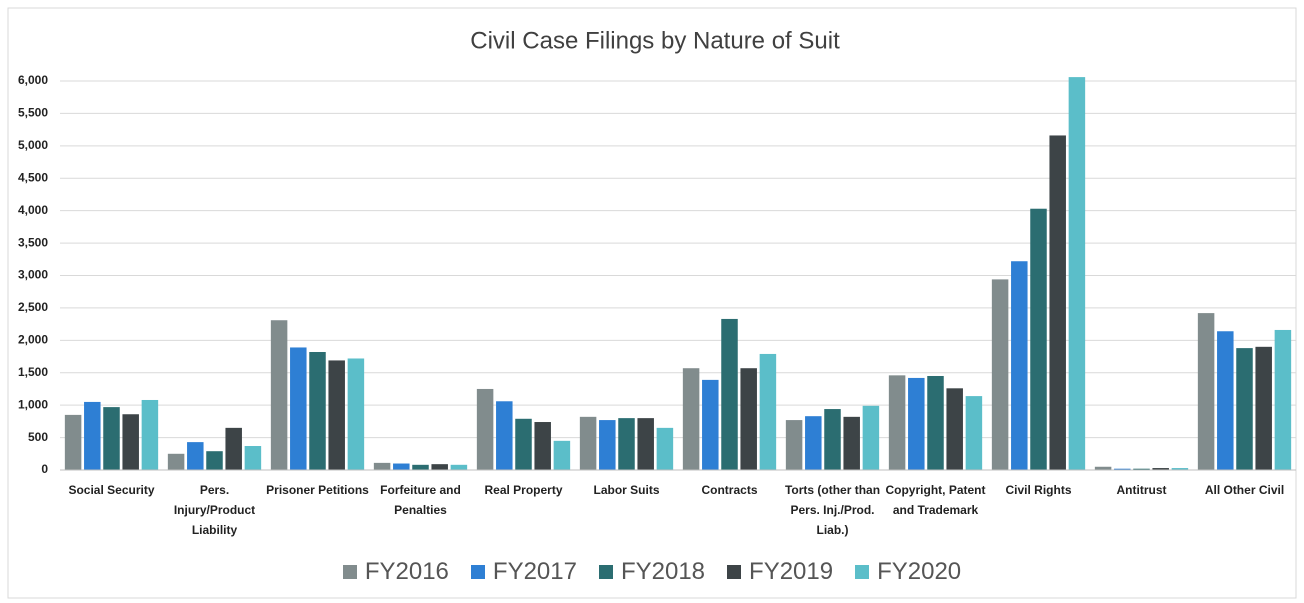 The width and height of the screenshot is (1304, 603). Describe the element at coordinates (33, 340) in the screenshot. I see `y-tick-label: 2,000` at that location.